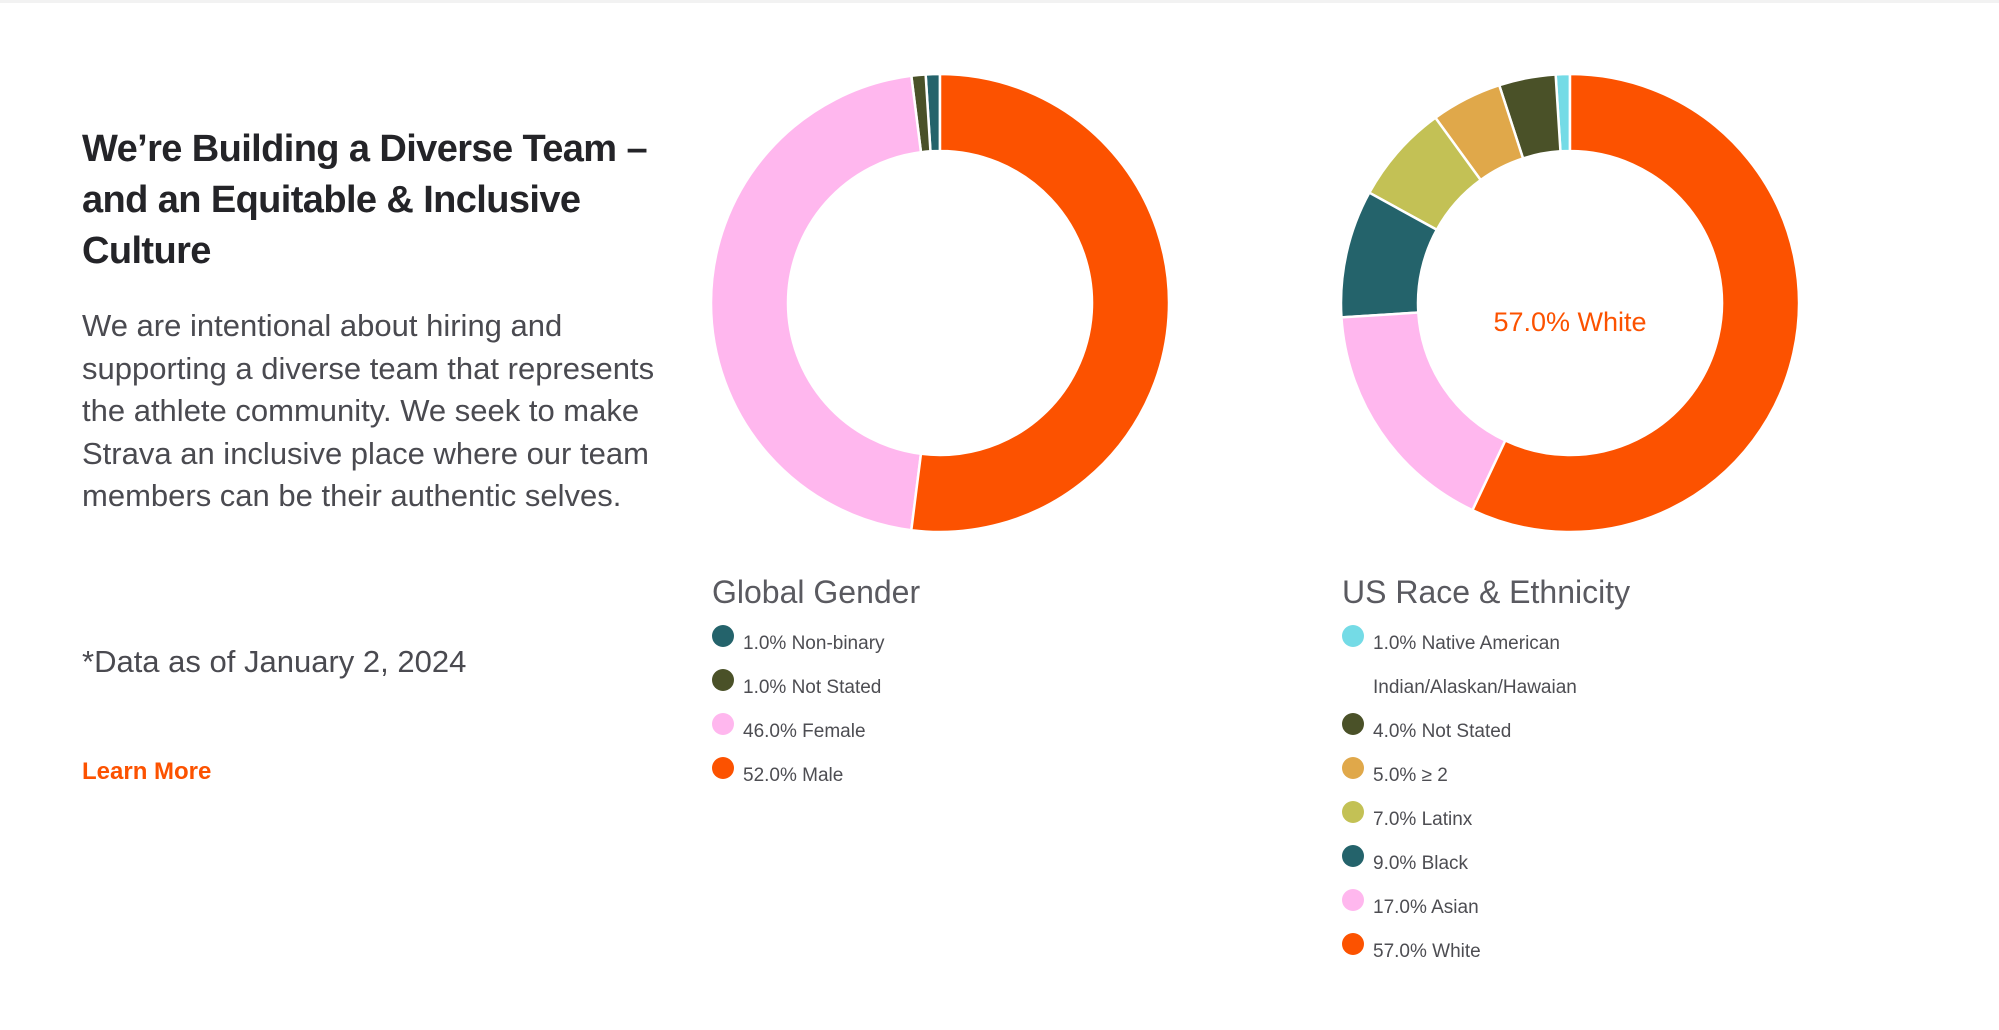  I want to click on legend-item: 52.0% Male, so click(798, 776).